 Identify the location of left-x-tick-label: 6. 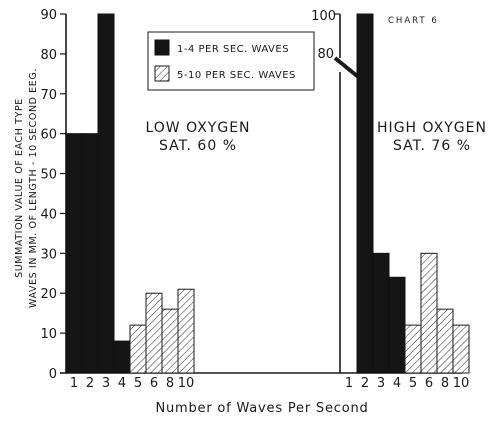
(154, 383).